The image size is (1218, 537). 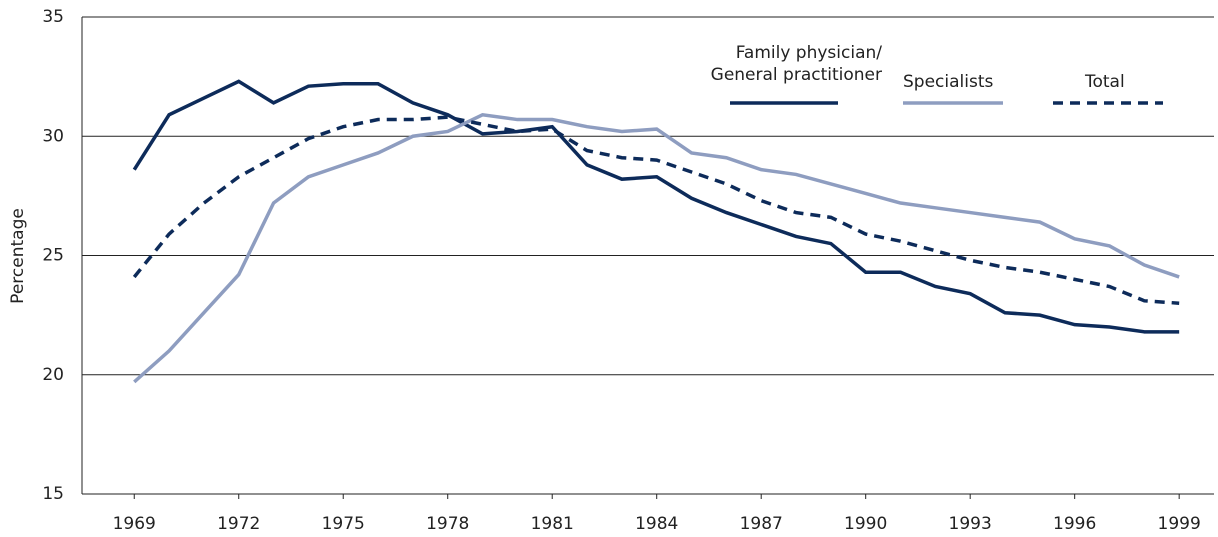 I want to click on x-tick-label: 1984, so click(x=656, y=524).